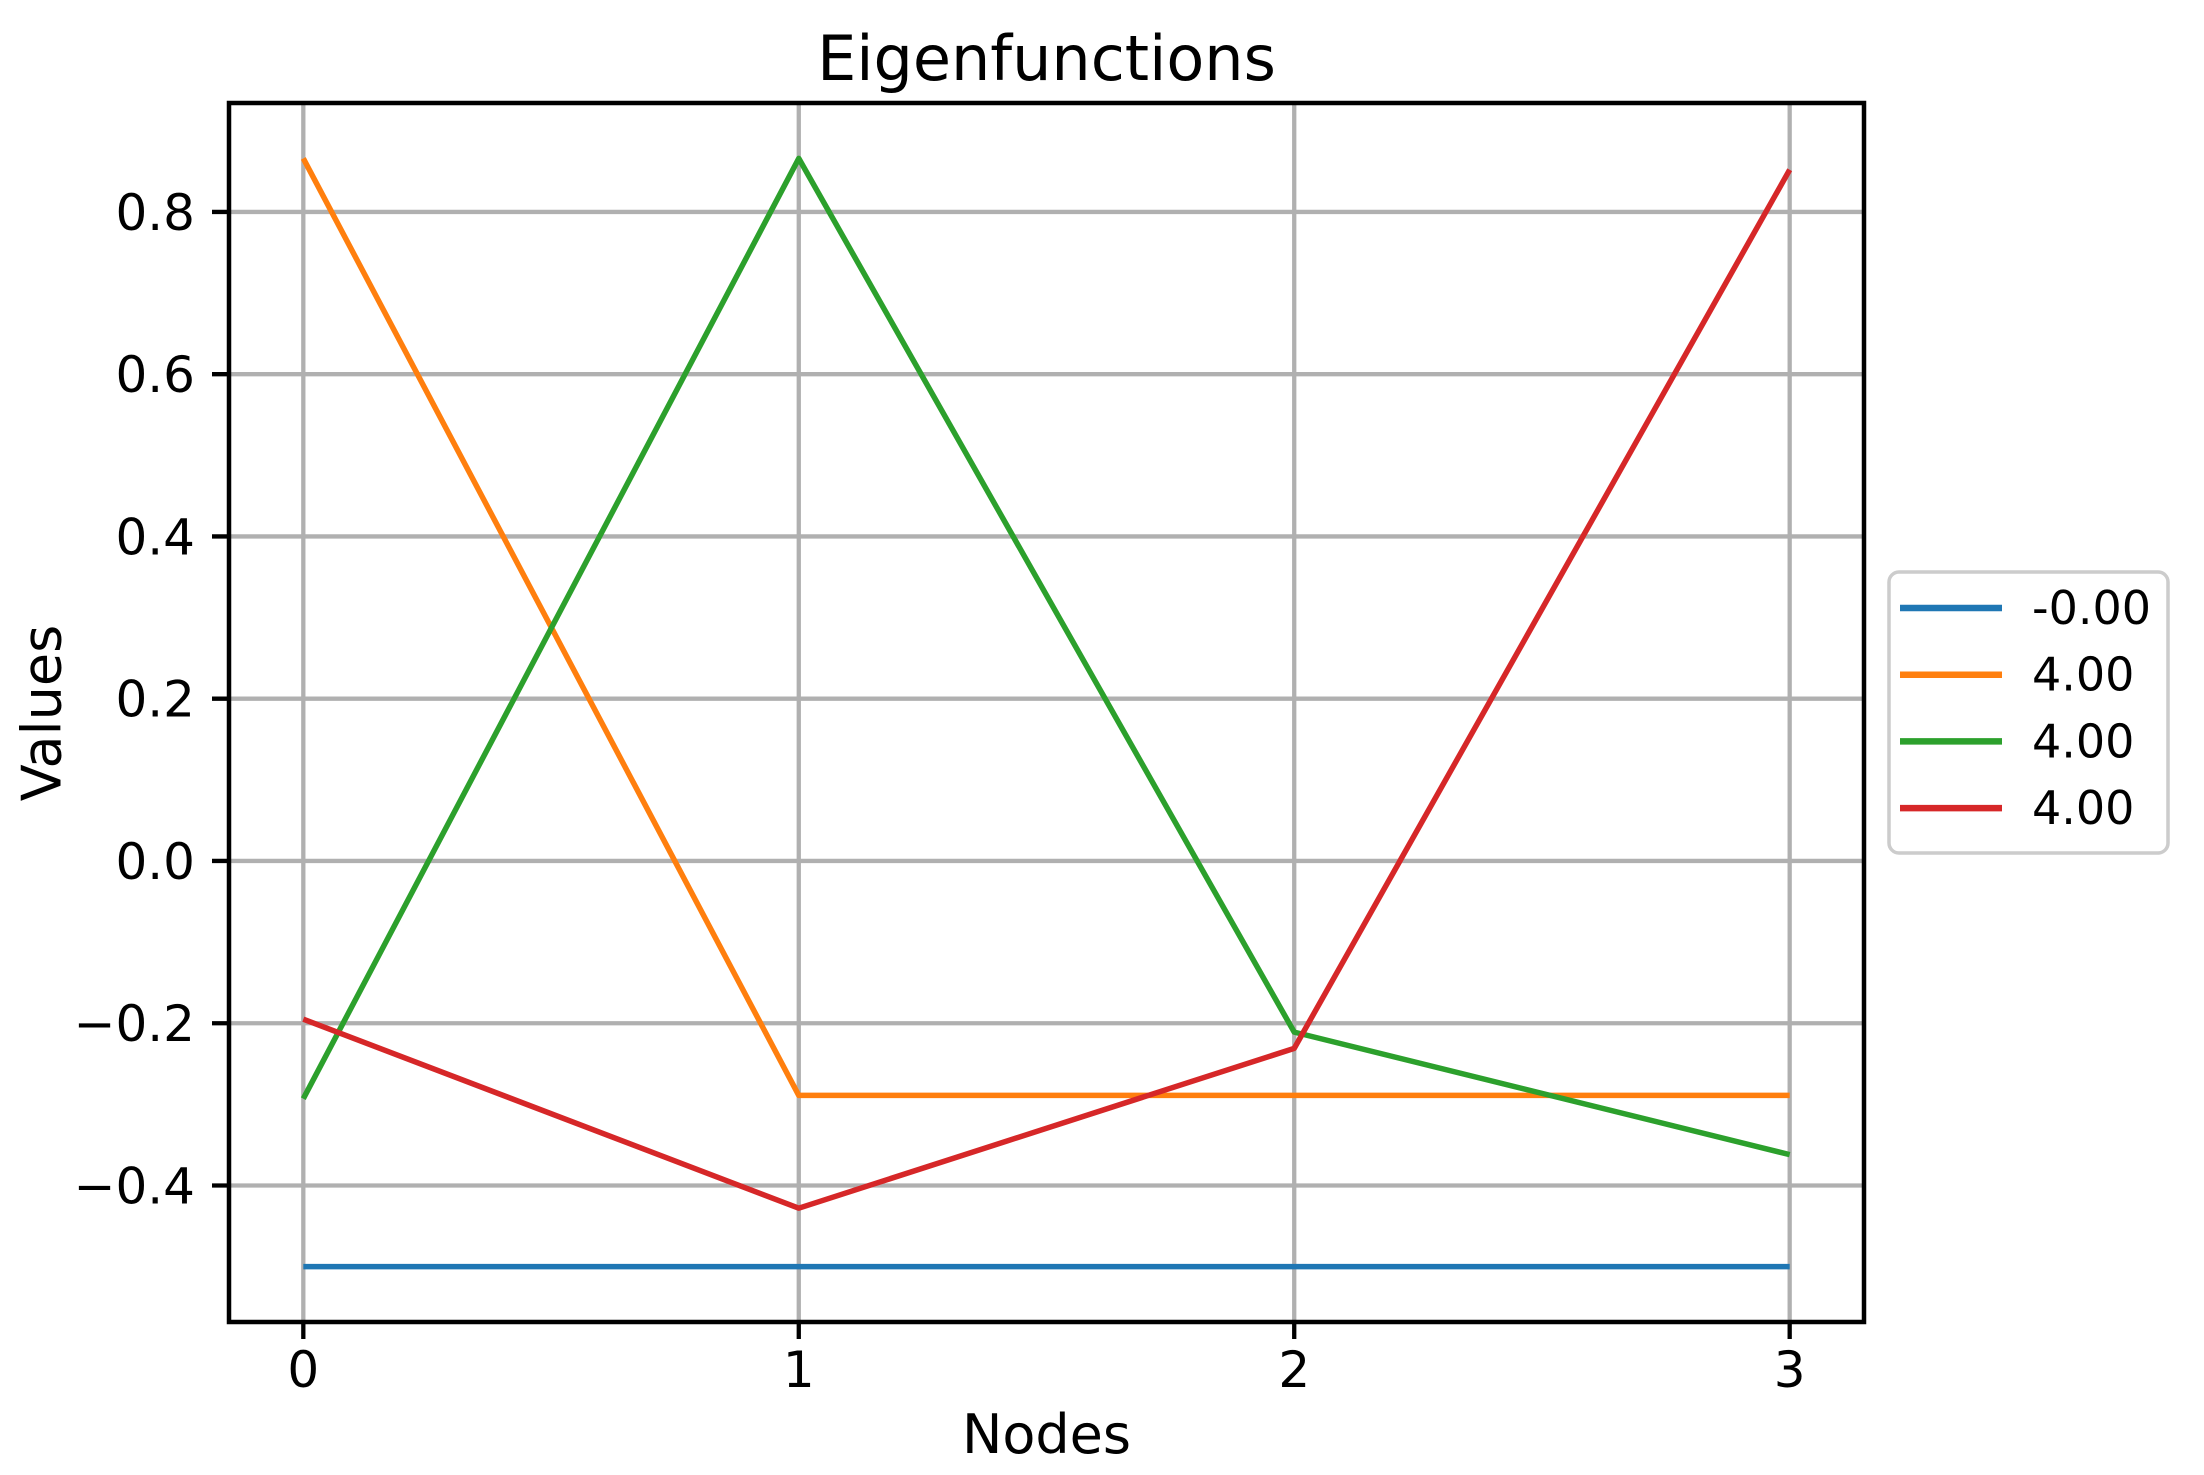 This screenshot has width=2204, height=1475. What do you see at coordinates (2083, 808) in the screenshot?
I see `legend-label-3: 4.00` at bounding box center [2083, 808].